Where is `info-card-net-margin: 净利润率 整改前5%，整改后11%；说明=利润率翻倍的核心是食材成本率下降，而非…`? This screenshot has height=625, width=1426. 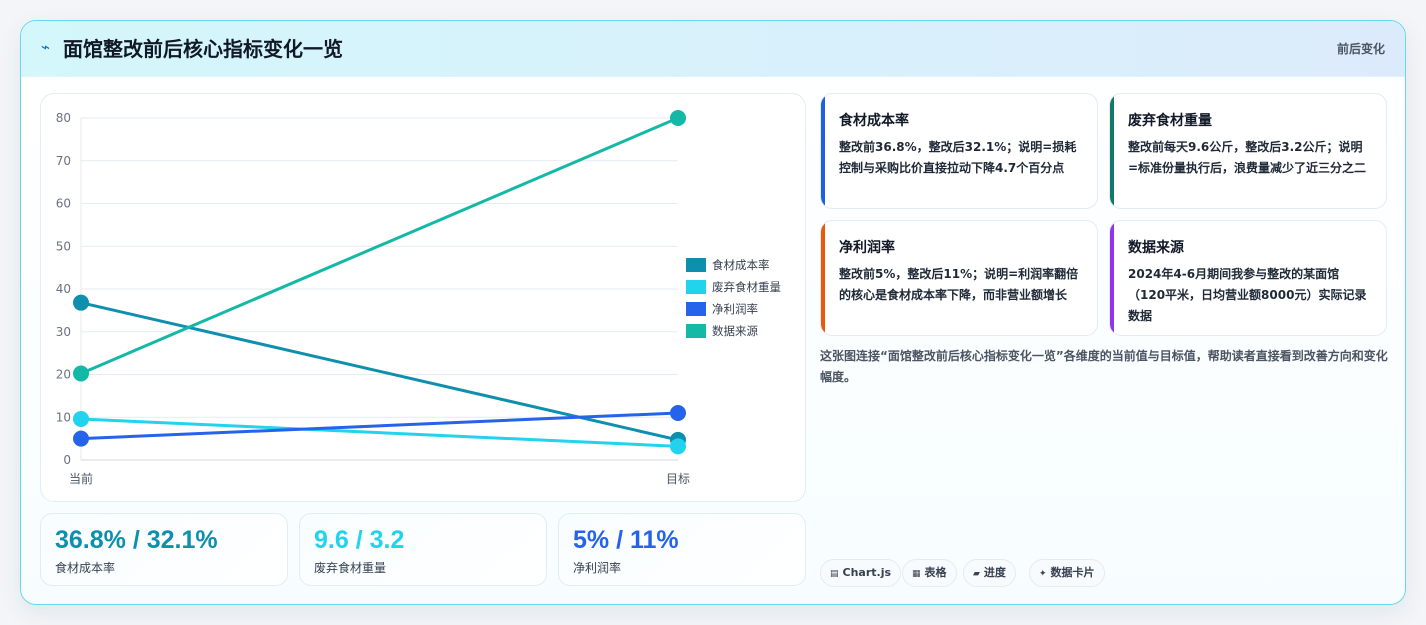 info-card-net-margin: 净利润率 整改前5%，整改后11%；说明=利润率翻倍的核心是食材成本率下降，而非… is located at coordinates (959, 278).